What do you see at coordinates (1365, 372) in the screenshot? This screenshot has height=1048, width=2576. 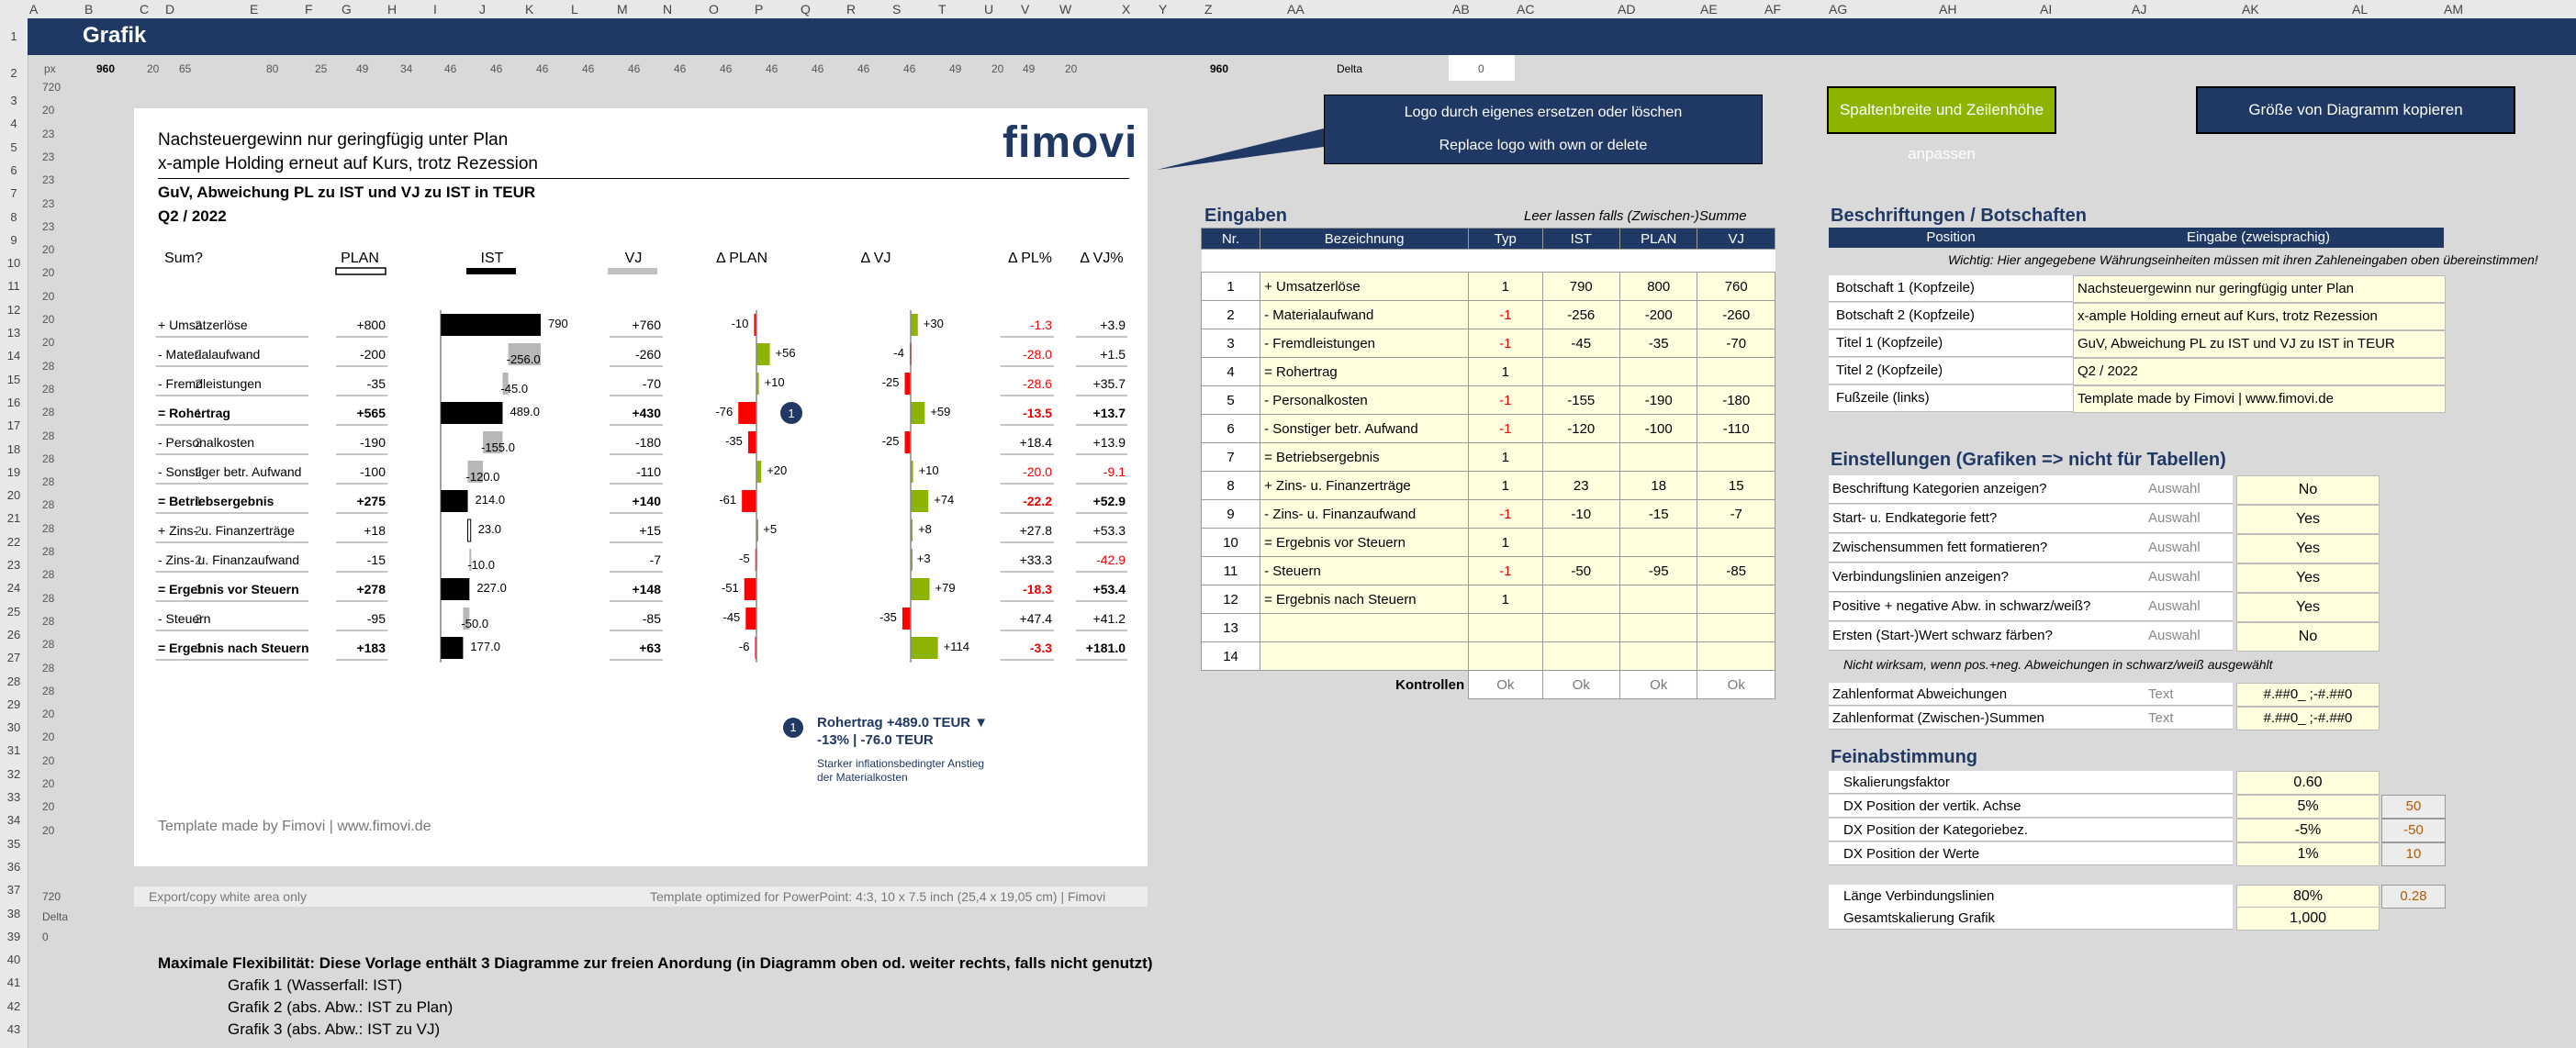 I see `input-cell: = Rohertrag` at bounding box center [1365, 372].